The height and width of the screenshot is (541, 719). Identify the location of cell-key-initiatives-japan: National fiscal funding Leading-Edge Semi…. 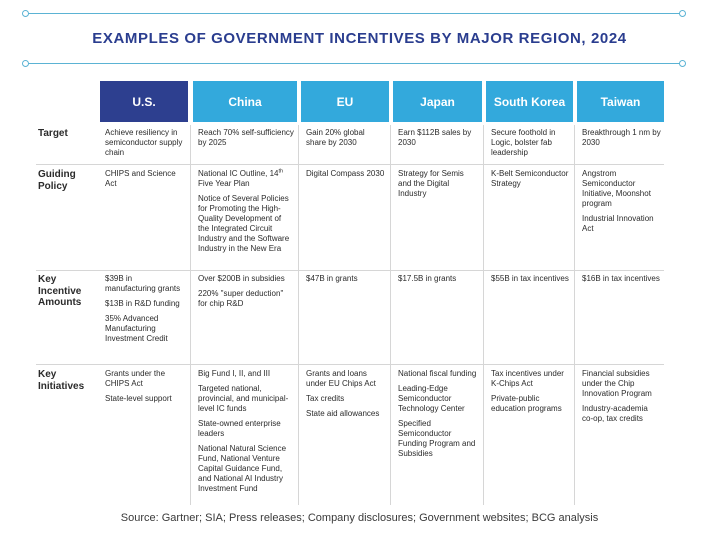
(438, 416).